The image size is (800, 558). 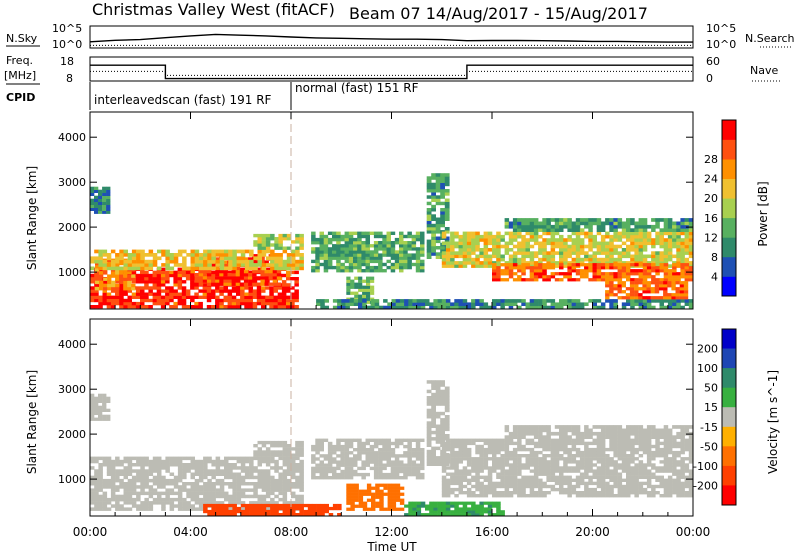 I want to click on power-colorbar-swatch, so click(x=729, y=267).